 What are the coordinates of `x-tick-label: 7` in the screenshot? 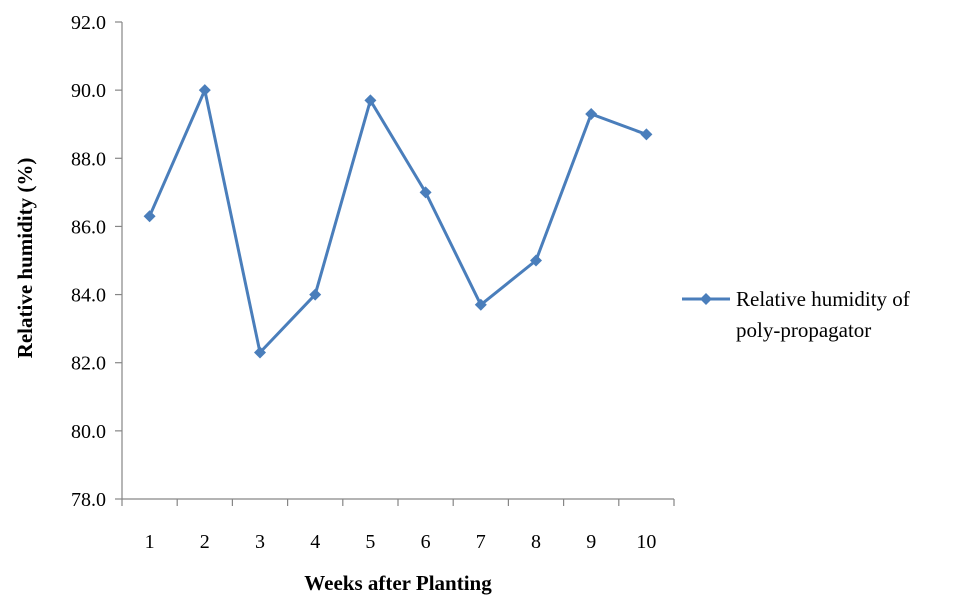 It's located at (481, 542).